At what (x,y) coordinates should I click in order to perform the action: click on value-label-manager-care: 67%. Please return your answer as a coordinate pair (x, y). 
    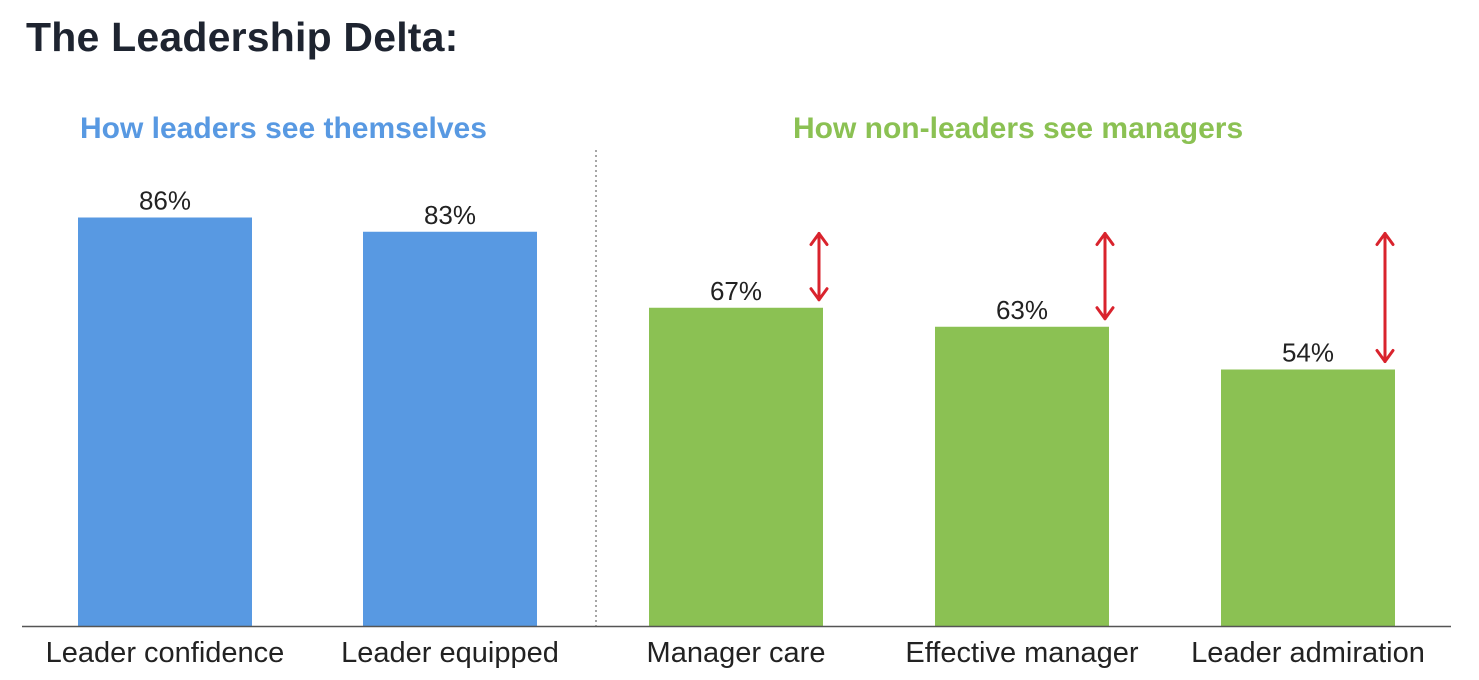
    Looking at the image, I should click on (736, 291).